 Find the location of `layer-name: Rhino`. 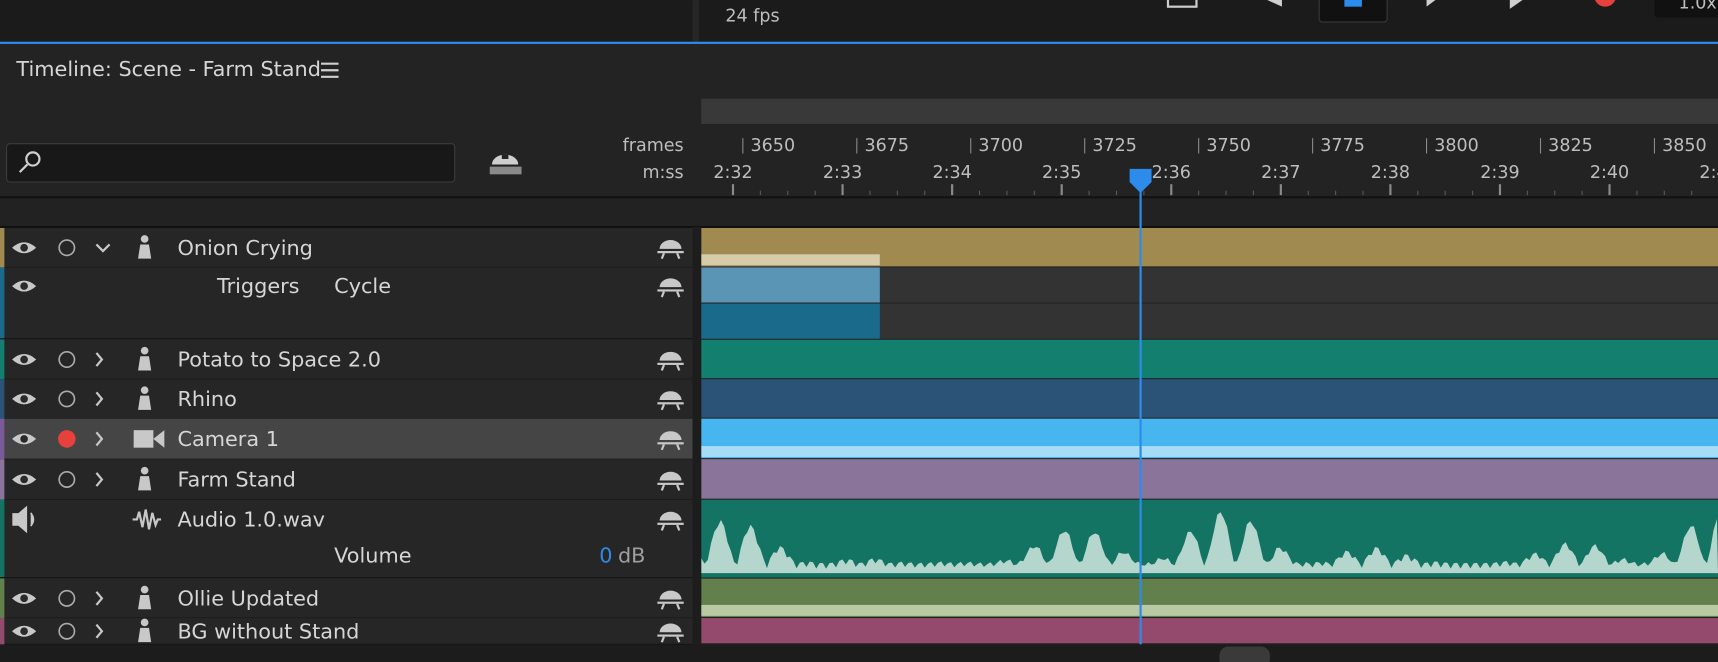

layer-name: Rhino is located at coordinates (206, 399).